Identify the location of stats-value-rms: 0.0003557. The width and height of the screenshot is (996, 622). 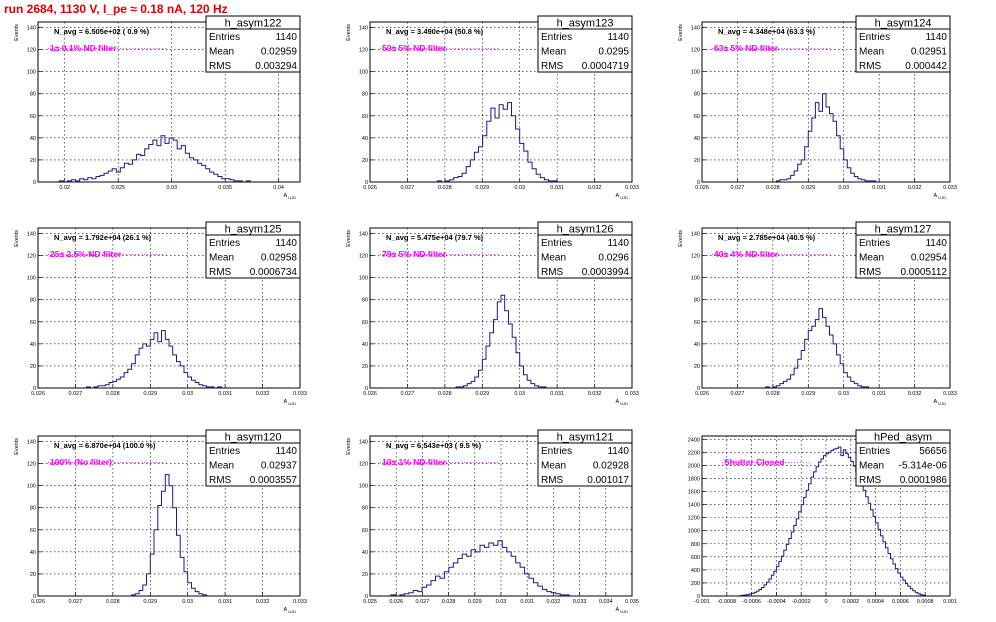
(274, 480).